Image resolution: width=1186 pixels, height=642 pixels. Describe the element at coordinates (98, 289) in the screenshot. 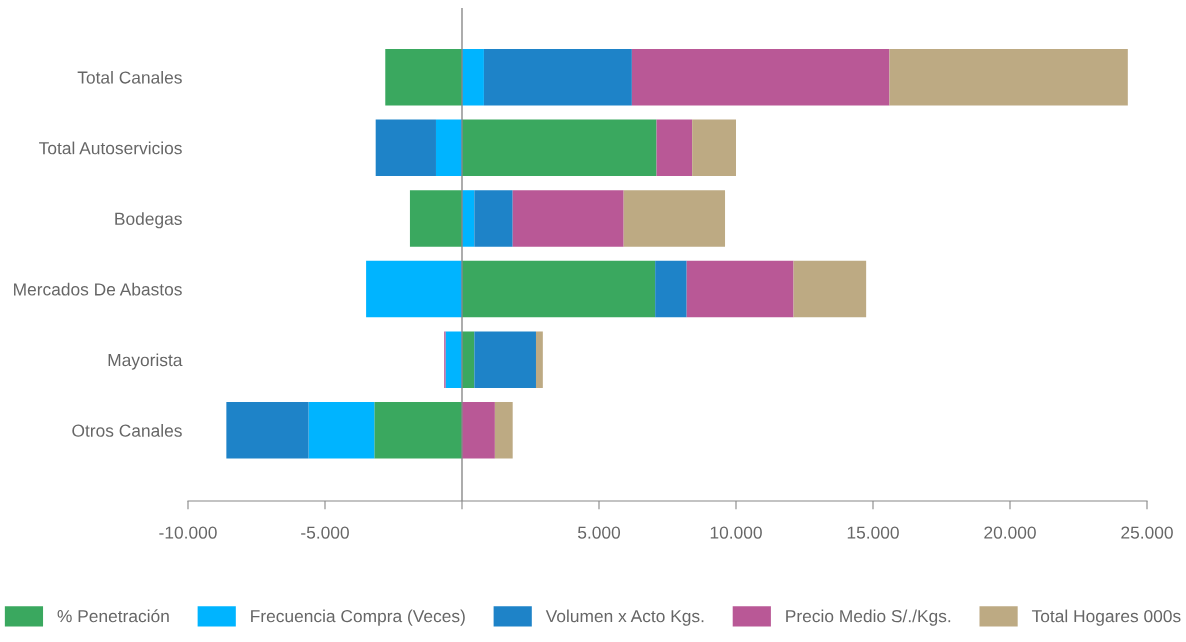

I see `y-tick-label: Mercados De Abastos` at that location.